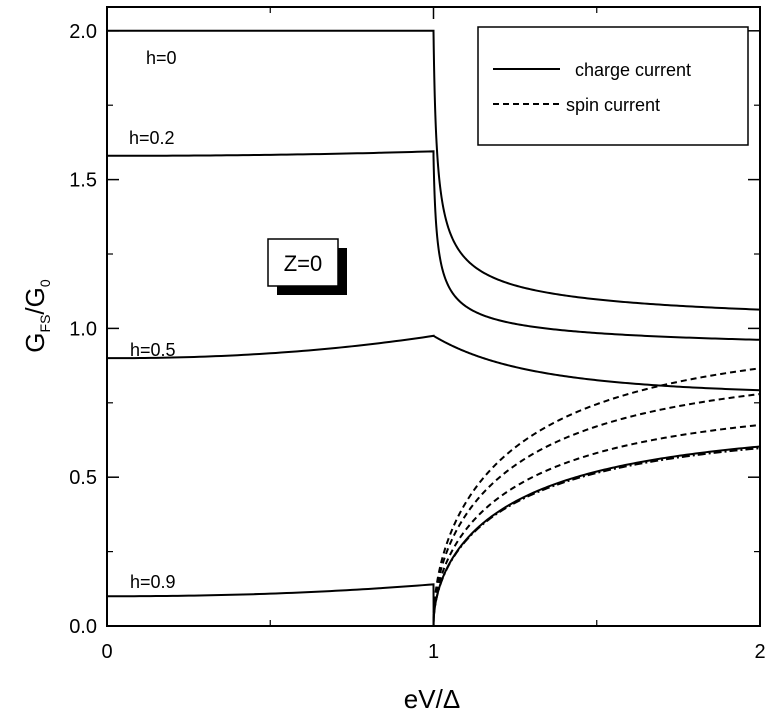  What do you see at coordinates (433, 652) in the screenshot?
I see `x-tick-label: 1` at bounding box center [433, 652].